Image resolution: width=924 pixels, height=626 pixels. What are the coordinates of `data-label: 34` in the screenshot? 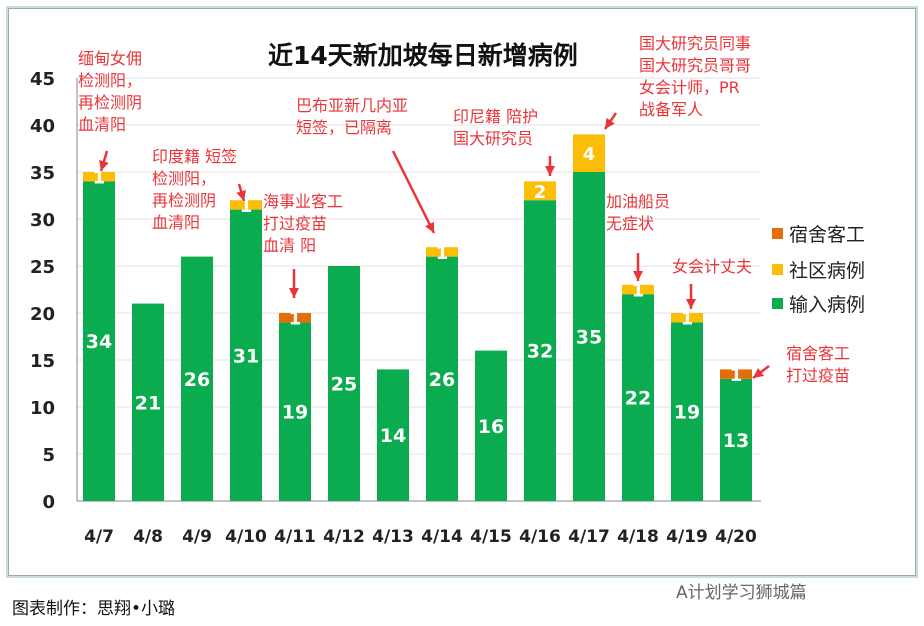 It's located at (99, 342).